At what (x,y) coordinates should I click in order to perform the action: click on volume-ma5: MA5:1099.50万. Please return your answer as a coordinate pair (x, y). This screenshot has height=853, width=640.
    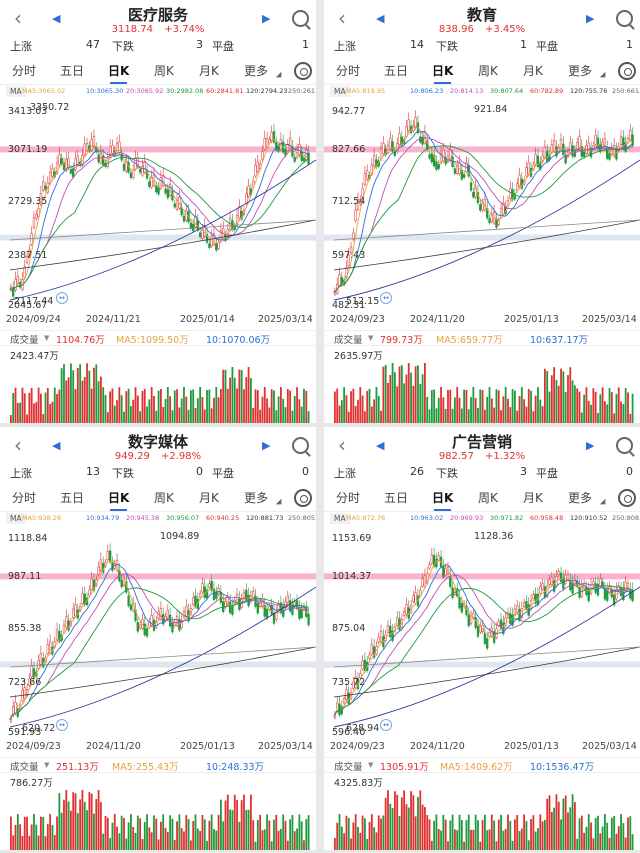
    Looking at the image, I should click on (152, 340).